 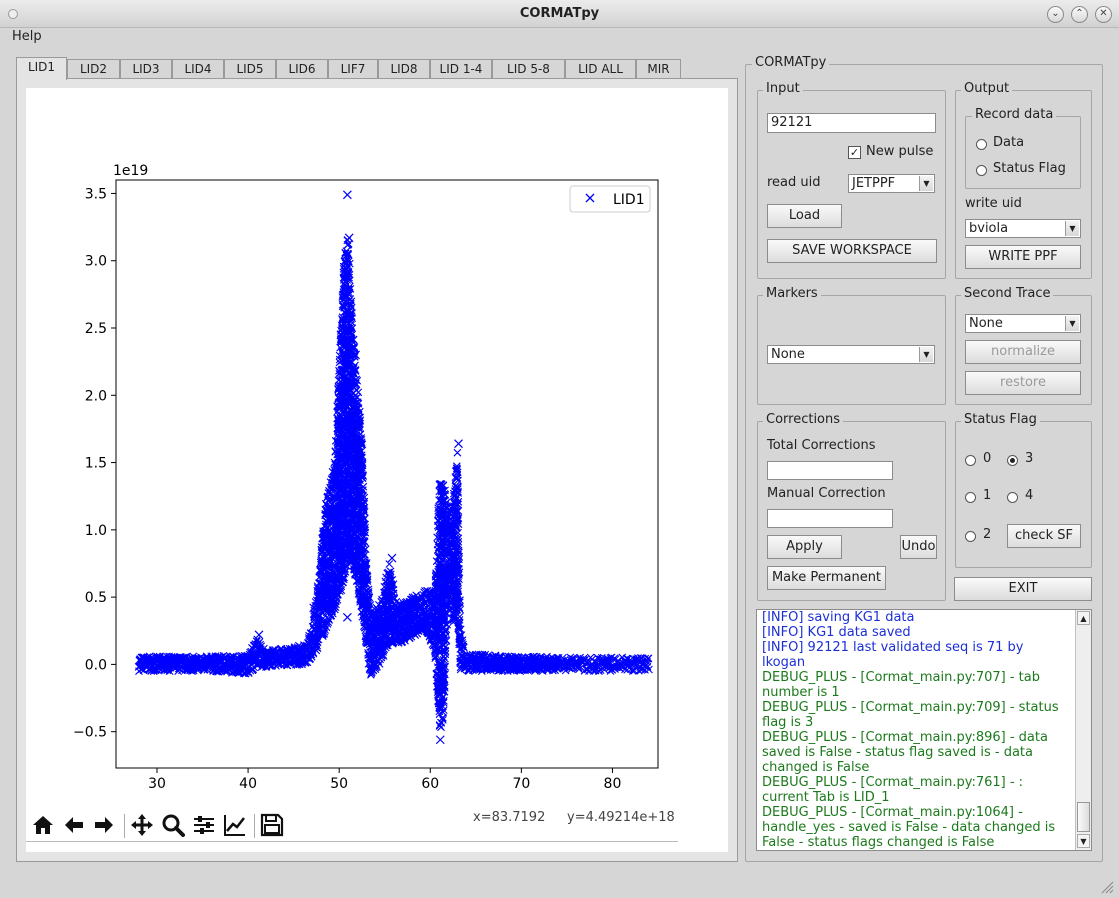 I want to click on tab-mir: MIR, so click(x=658, y=69).